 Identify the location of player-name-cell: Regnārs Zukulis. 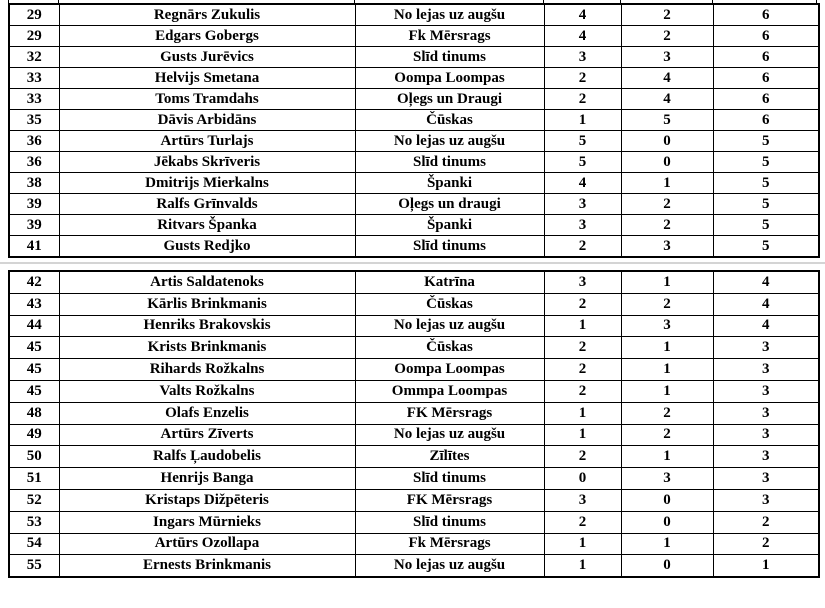
(207, 14).